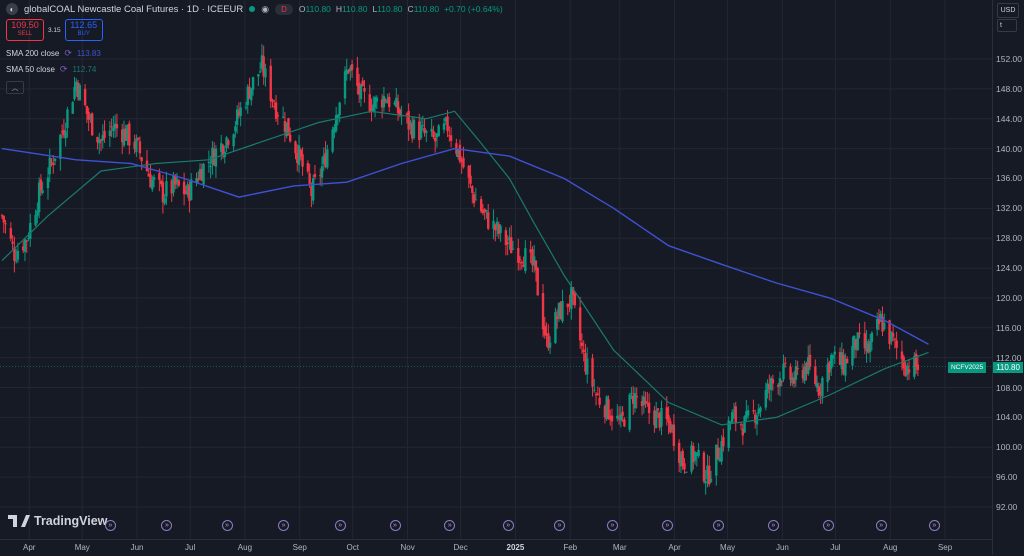  I want to click on market-status-icon, so click(252, 9).